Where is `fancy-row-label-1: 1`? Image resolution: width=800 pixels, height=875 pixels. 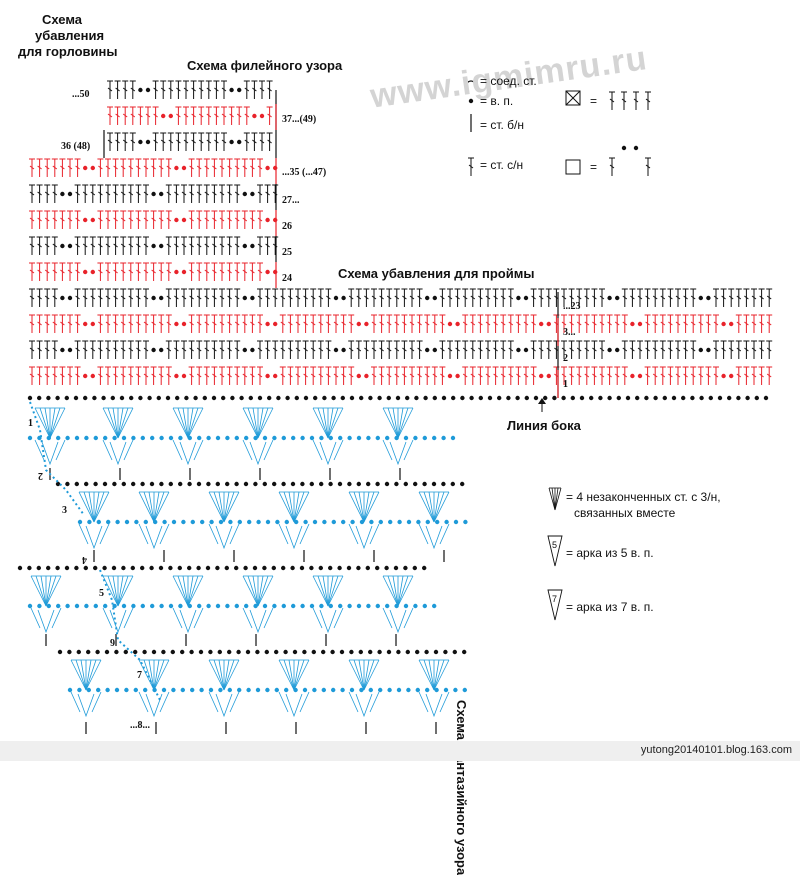
fancy-row-label-1: 1 is located at coordinates (30, 423).